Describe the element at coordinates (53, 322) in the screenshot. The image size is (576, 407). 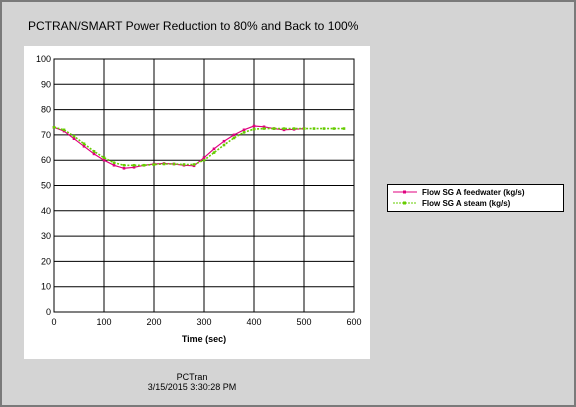
I see `x-tick-label-0: 0` at that location.